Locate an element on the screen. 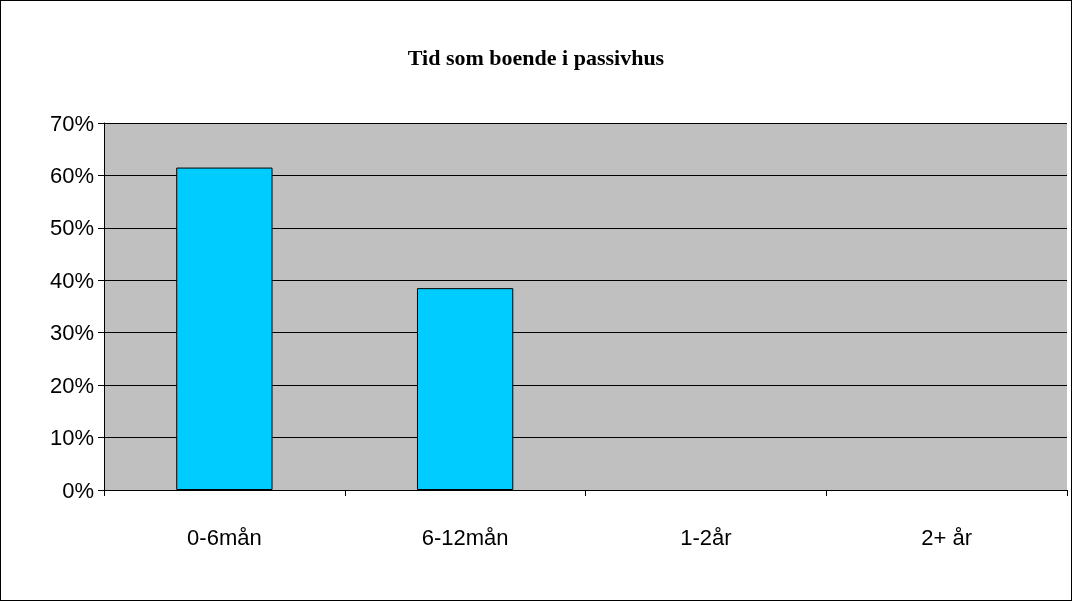 The height and width of the screenshot is (601, 1072). y-tick-label: 20% is located at coordinates (71, 385).